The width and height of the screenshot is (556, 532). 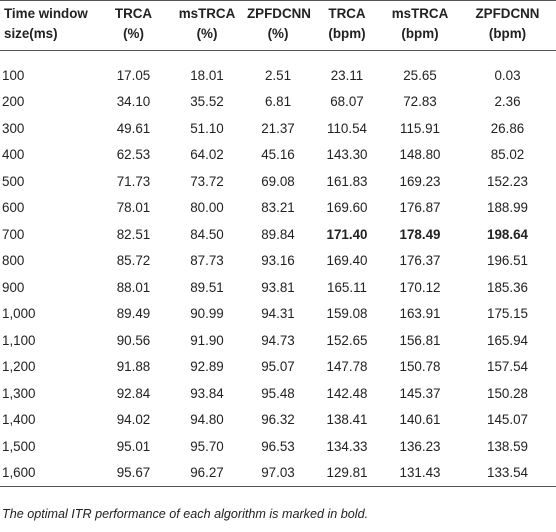 I want to click on cell-zpfdcnn-acc: 96.53, so click(x=278, y=446).